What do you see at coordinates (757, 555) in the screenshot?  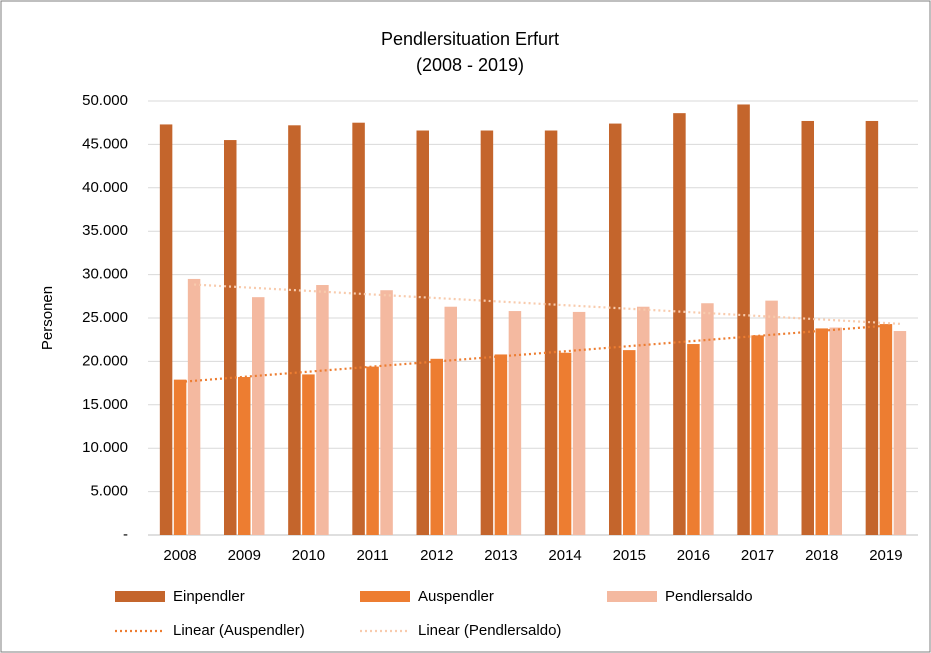 I see `x-tick-label: 2017` at bounding box center [757, 555].